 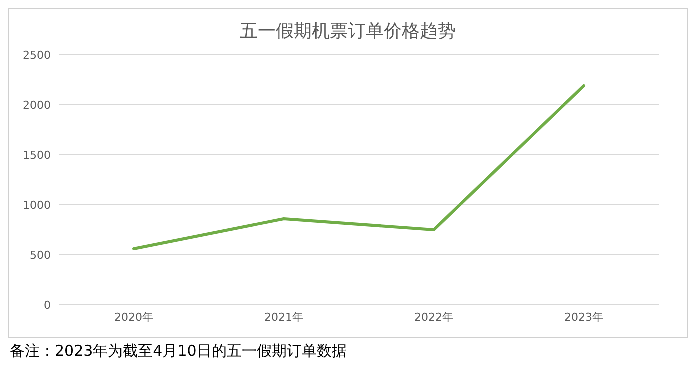 I want to click on x-tick-label: 2023年, so click(x=584, y=317).